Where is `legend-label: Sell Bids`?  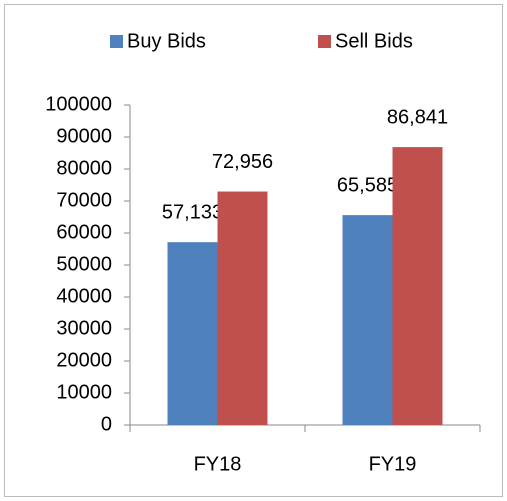 legend-label: Sell Bids is located at coordinates (374, 41).